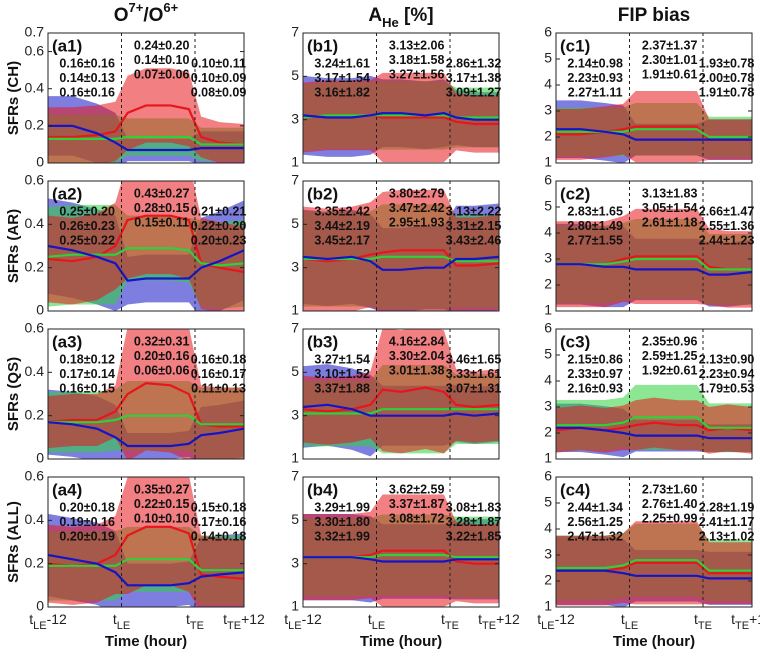  I want to click on phase-stat: 2.33±0.97, so click(595, 374).